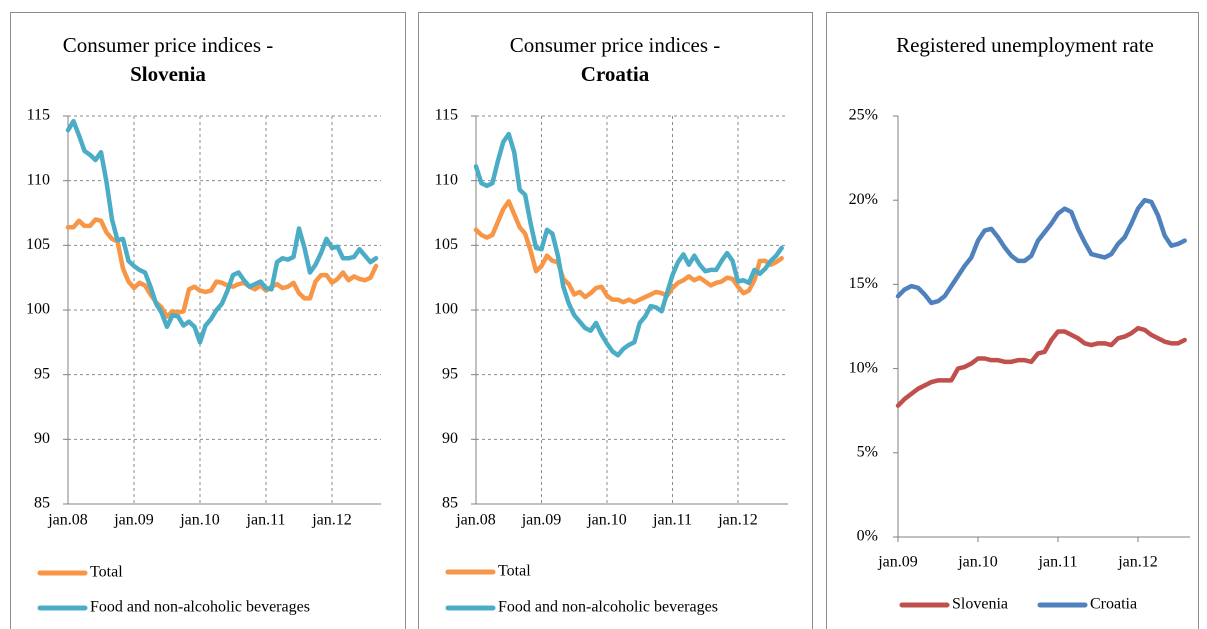  I want to click on y-tick-label: 20%, so click(863, 199).